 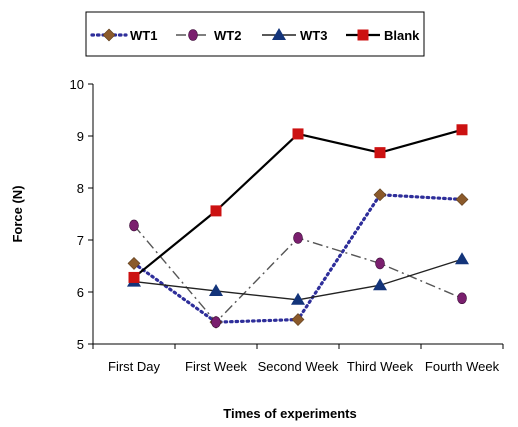 I want to click on y-tick-label: 10, so click(x=77, y=84).